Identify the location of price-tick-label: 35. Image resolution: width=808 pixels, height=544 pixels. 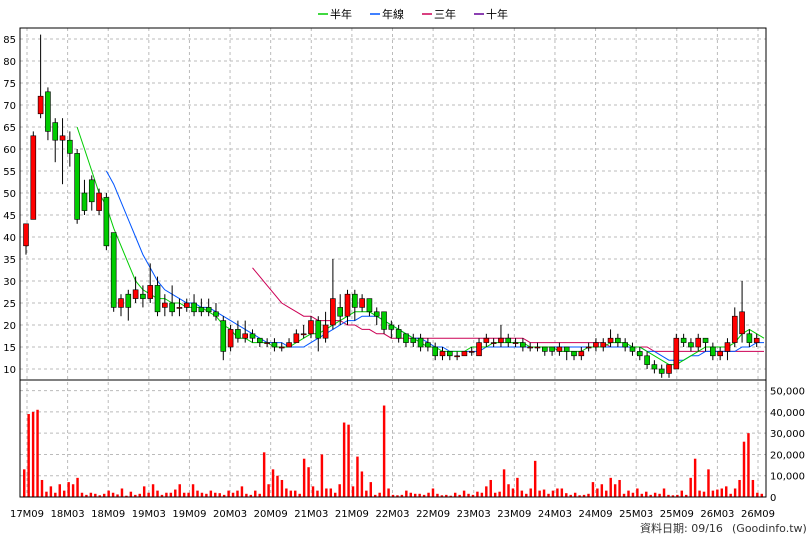
(9, 260).